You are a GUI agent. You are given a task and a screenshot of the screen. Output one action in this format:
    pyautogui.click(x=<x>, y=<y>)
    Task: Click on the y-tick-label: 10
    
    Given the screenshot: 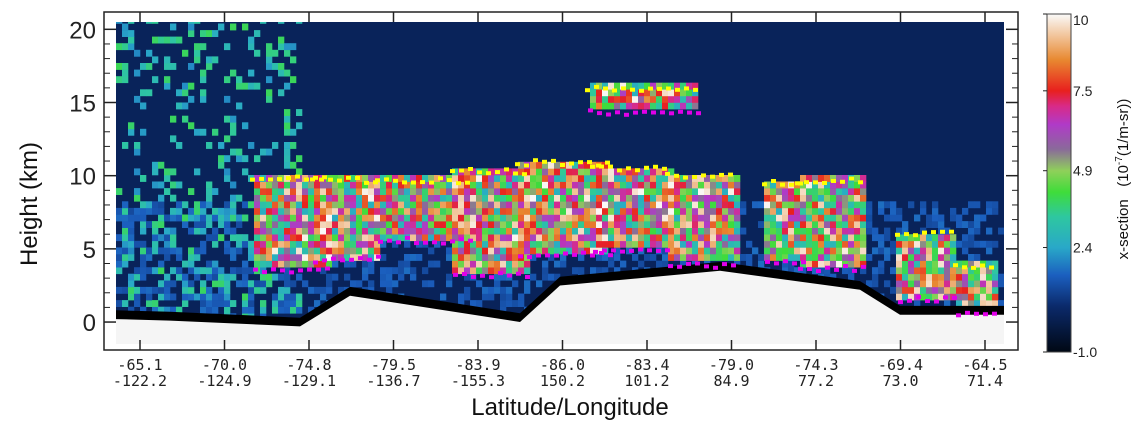 What is the action you would take?
    pyautogui.click(x=82, y=177)
    